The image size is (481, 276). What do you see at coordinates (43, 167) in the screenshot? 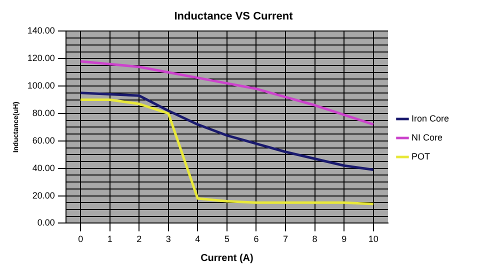
I see `y-tick-label: 40.00` at bounding box center [43, 167].